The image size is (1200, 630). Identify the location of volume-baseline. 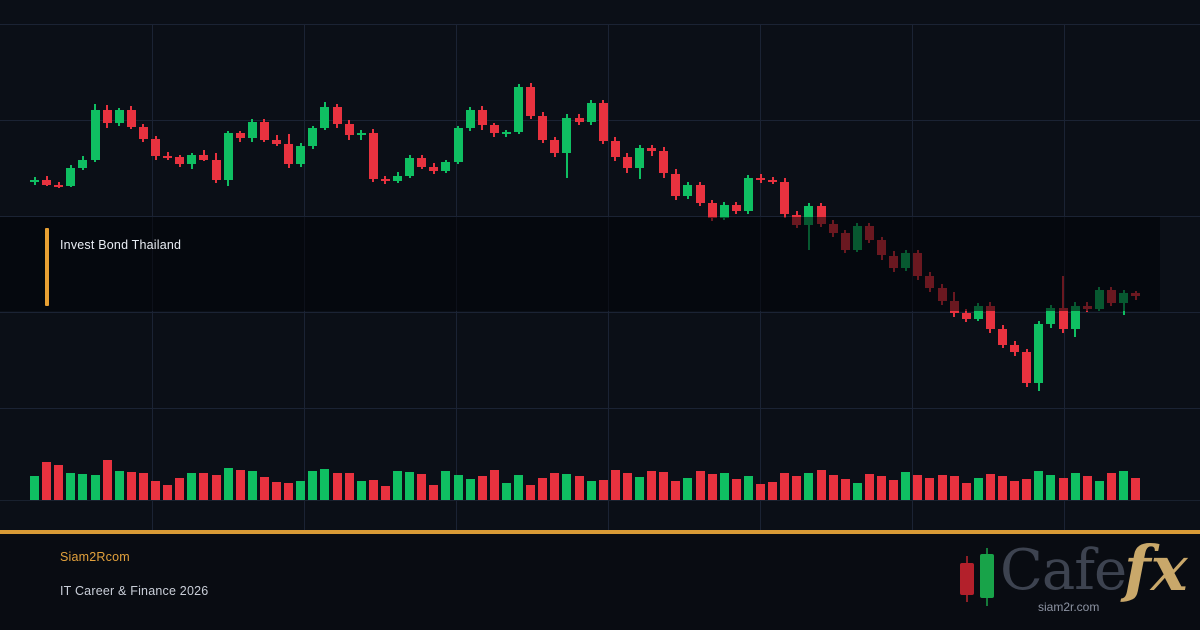
(600, 500).